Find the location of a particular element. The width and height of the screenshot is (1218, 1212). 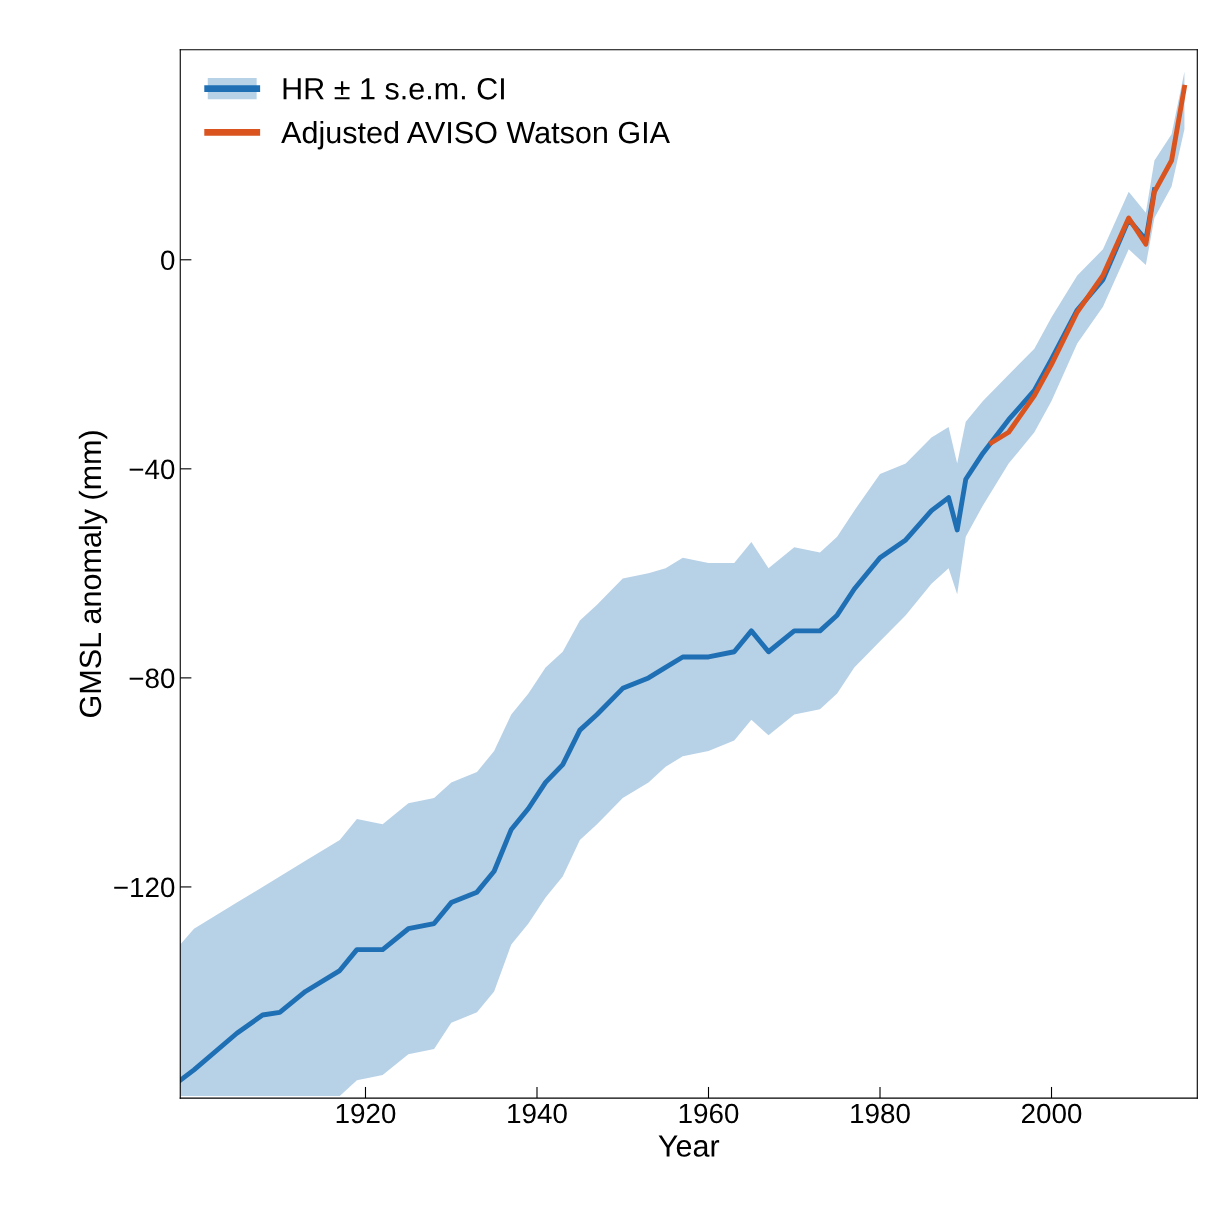

y-tick-label: −40 is located at coordinates (152, 469).